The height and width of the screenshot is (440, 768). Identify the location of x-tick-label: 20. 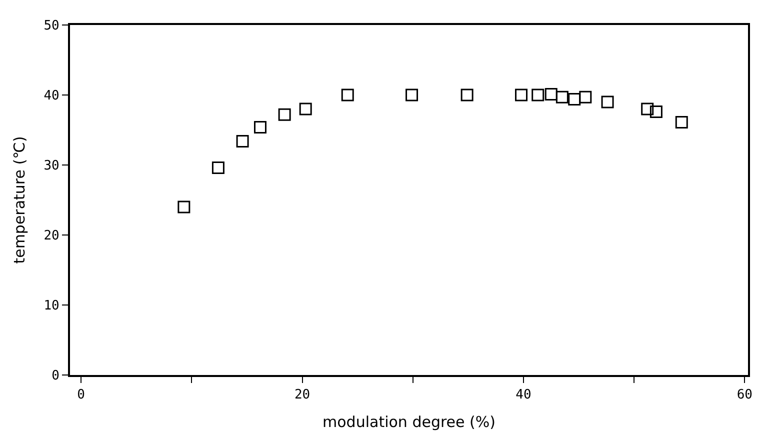
(302, 395).